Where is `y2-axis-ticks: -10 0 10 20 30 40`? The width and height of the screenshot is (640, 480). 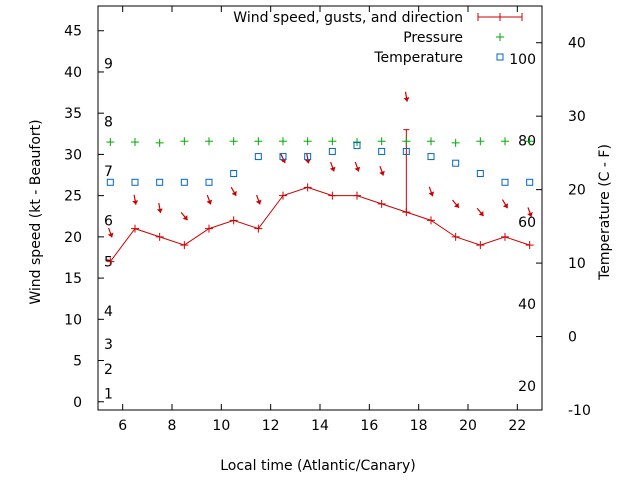
y2-axis-ticks: -10 0 10 20 30 40 is located at coordinates (563, 227).